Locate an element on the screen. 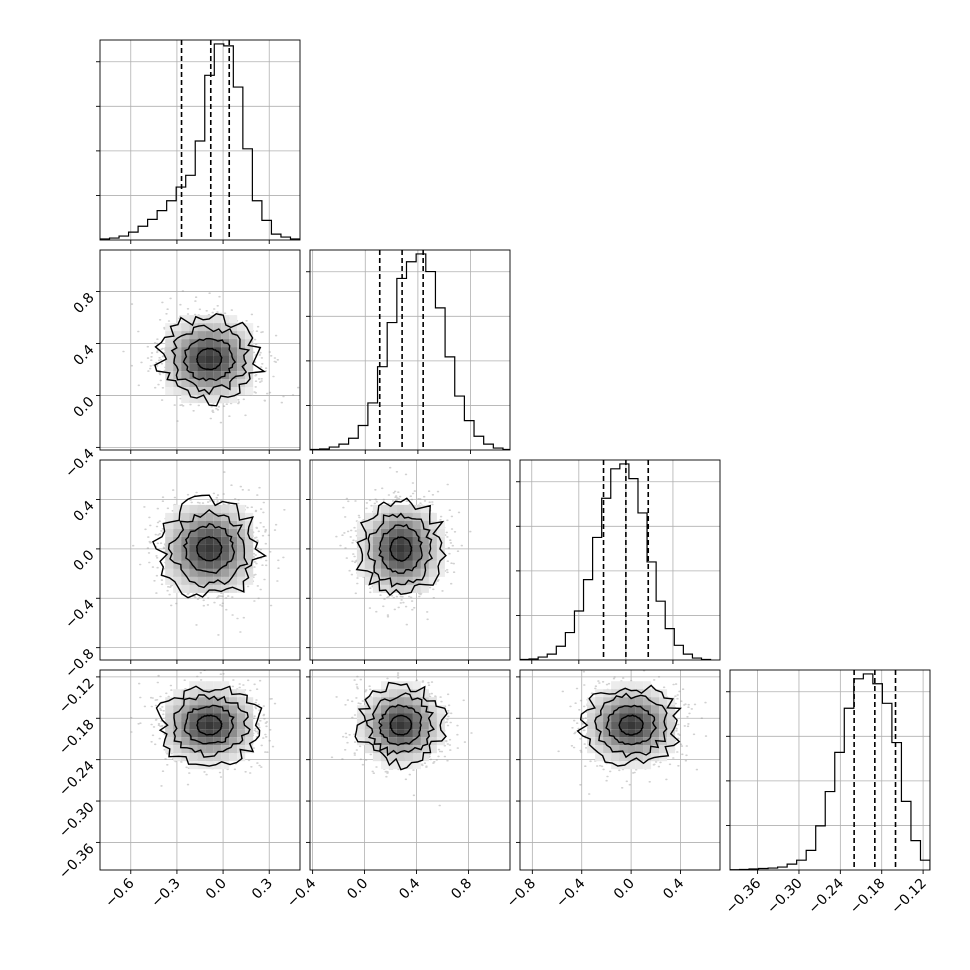  x-tick-label-1-1: 0.0 is located at coordinates (357, 889).